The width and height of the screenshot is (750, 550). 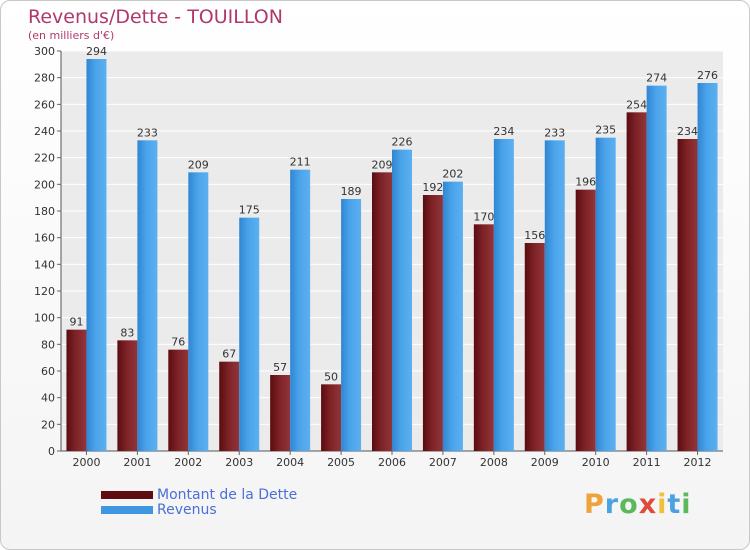 I want to click on y-tick-label: 280, so click(x=44, y=78).